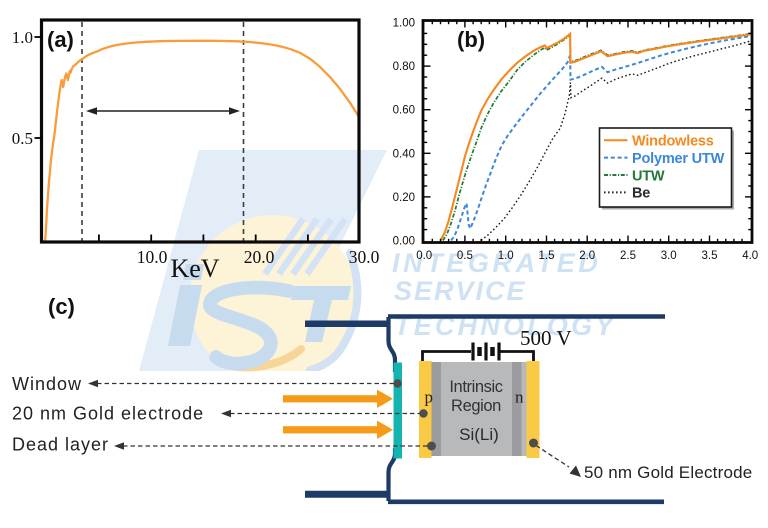  I want to click on svg-text: INTEGRATED, so click(497, 263).